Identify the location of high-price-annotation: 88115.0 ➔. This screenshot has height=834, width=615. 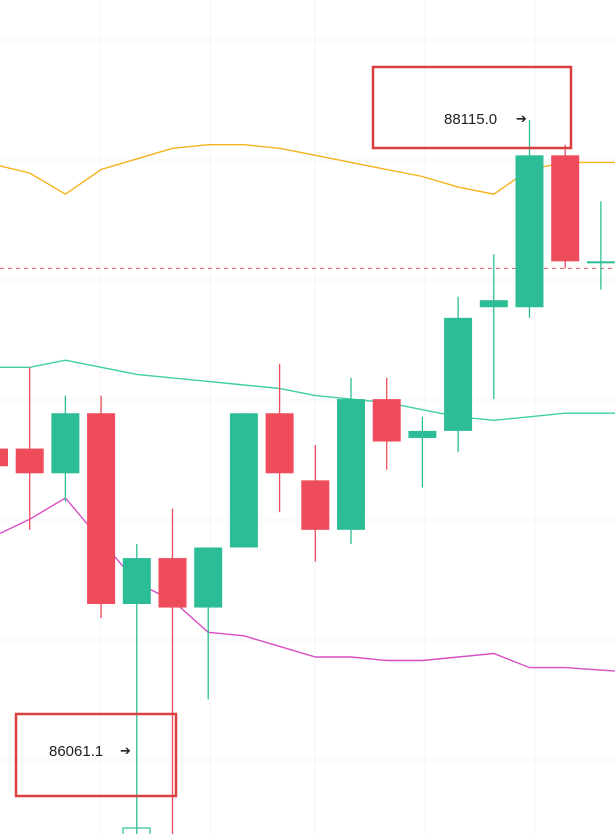
(472, 107).